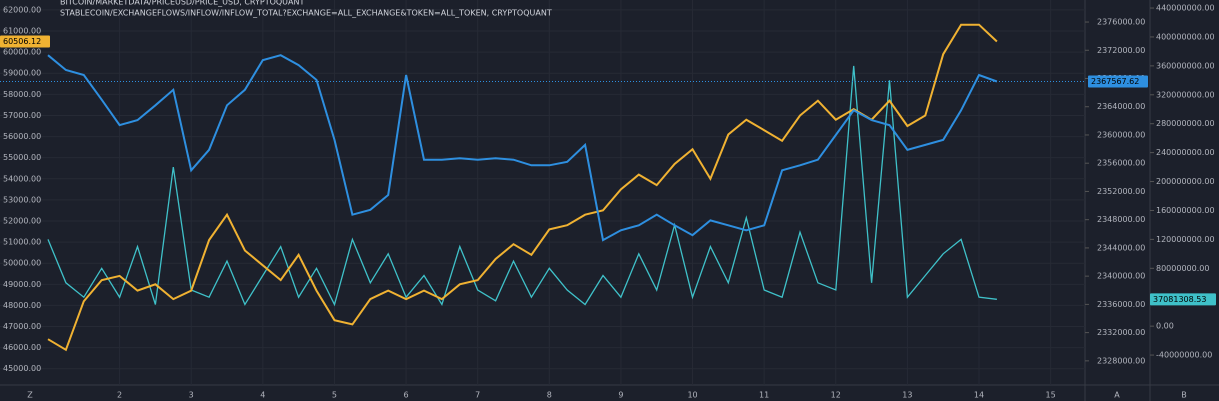  I want to click on y2-tick-label: 2336000.00, so click(1121, 304).